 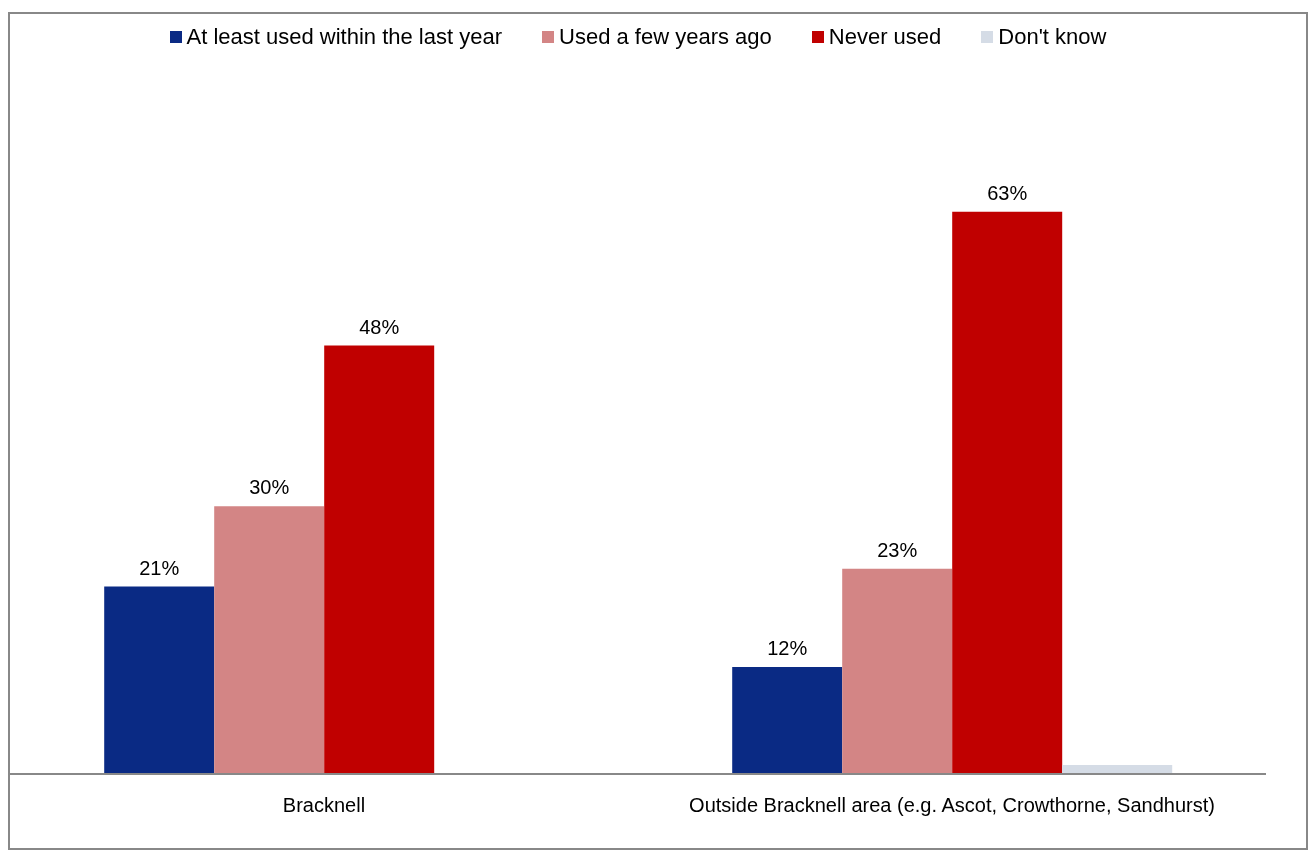 I want to click on legend-label: Don't know, so click(x=1052, y=37).